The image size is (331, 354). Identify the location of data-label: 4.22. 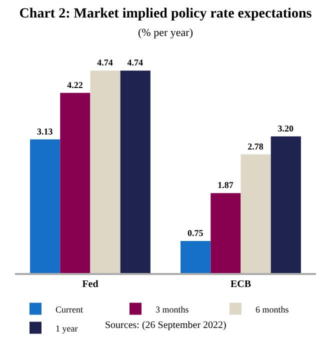
(75, 85).